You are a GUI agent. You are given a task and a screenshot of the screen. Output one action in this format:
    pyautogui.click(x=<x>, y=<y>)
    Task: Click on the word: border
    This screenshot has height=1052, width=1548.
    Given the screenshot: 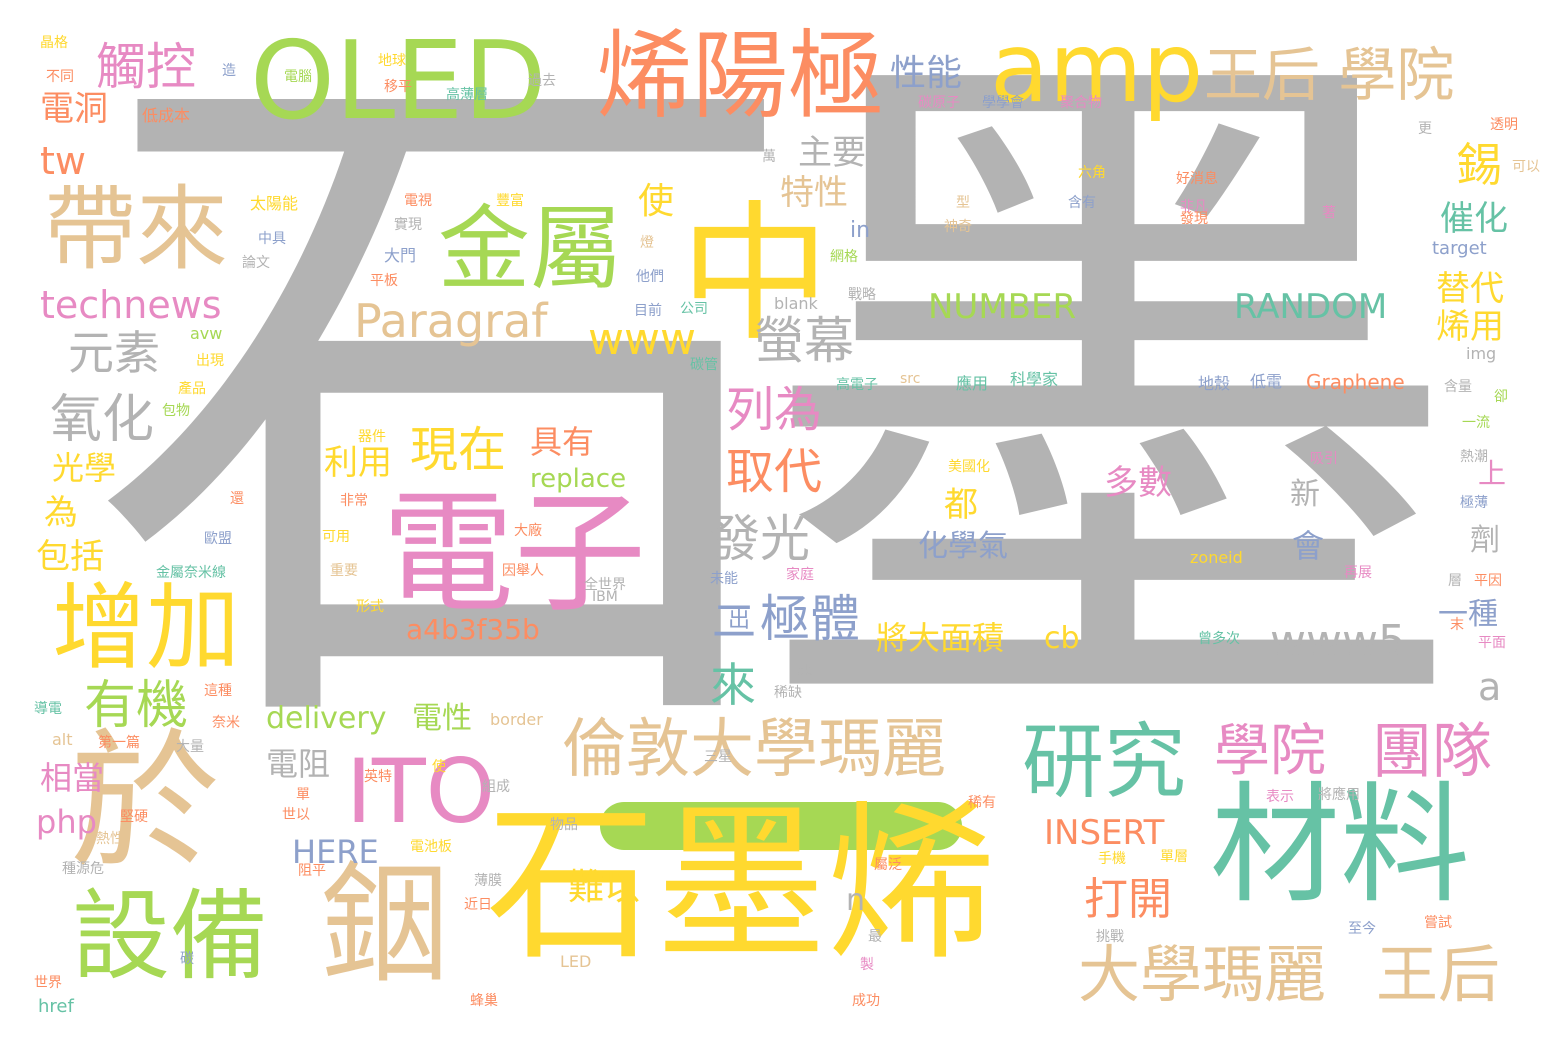 What is the action you would take?
    pyautogui.click(x=516, y=719)
    